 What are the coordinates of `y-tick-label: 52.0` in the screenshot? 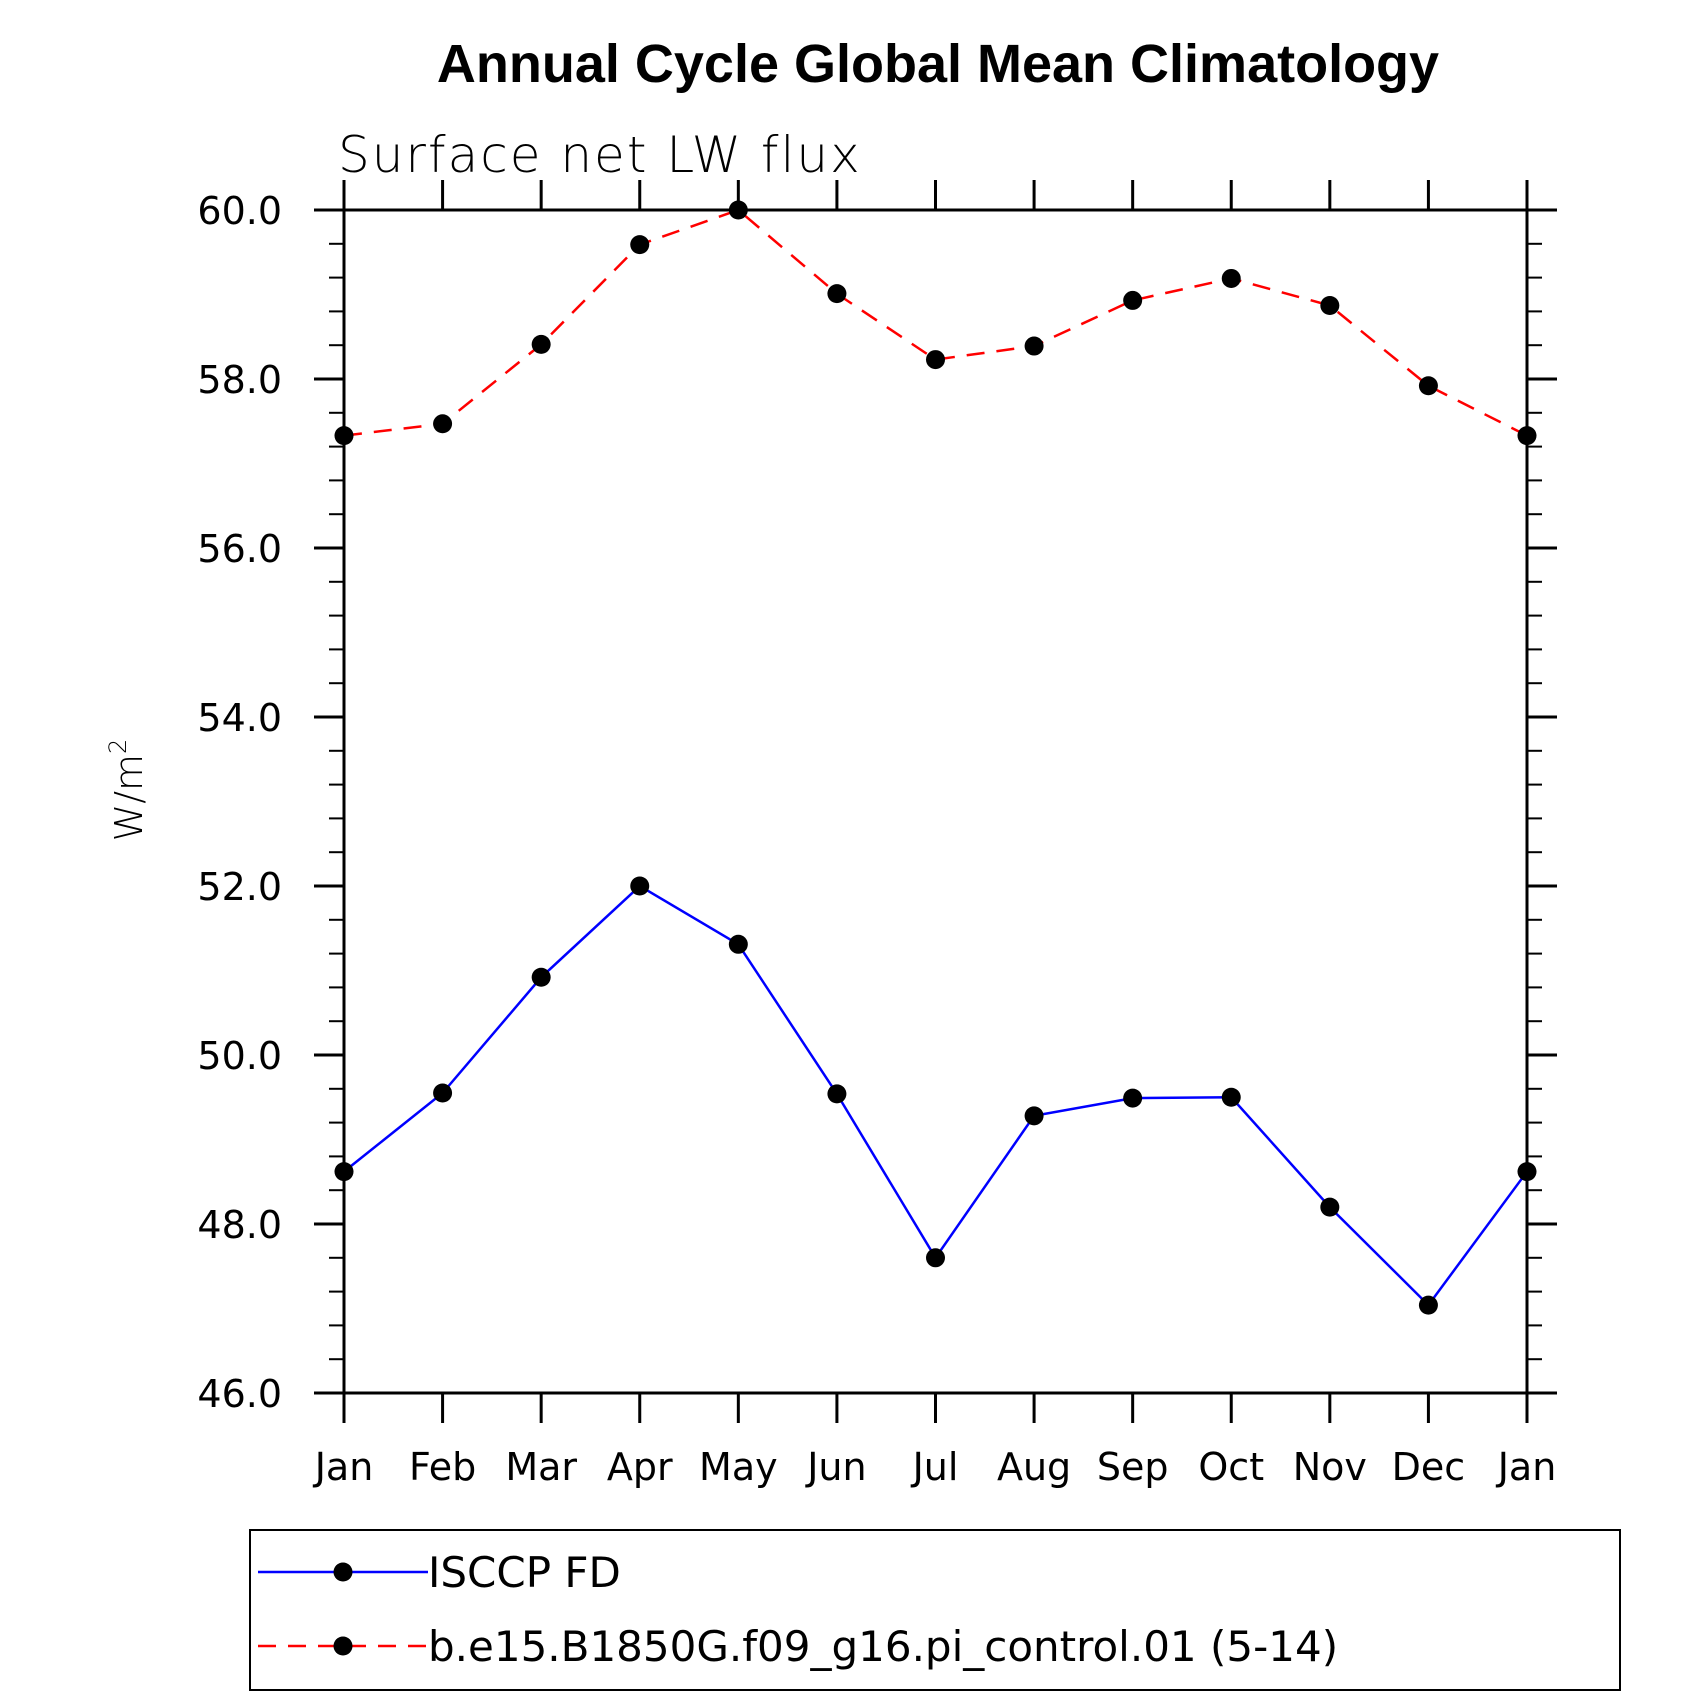 It's located at (239, 887).